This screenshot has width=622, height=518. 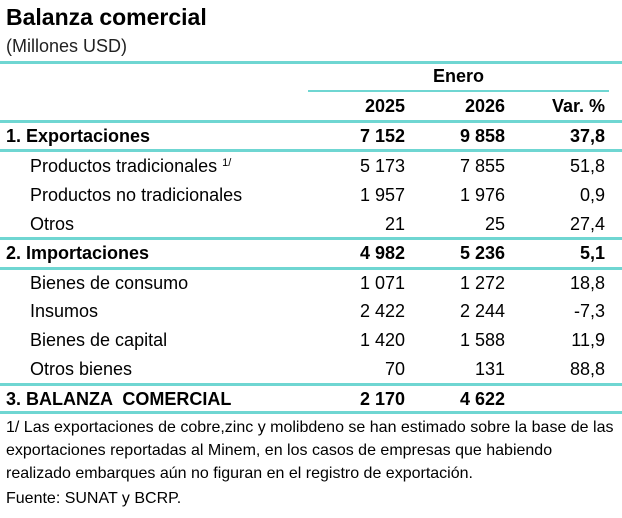 I want to click on row-label: Bienes de consumo, so click(x=109, y=283).